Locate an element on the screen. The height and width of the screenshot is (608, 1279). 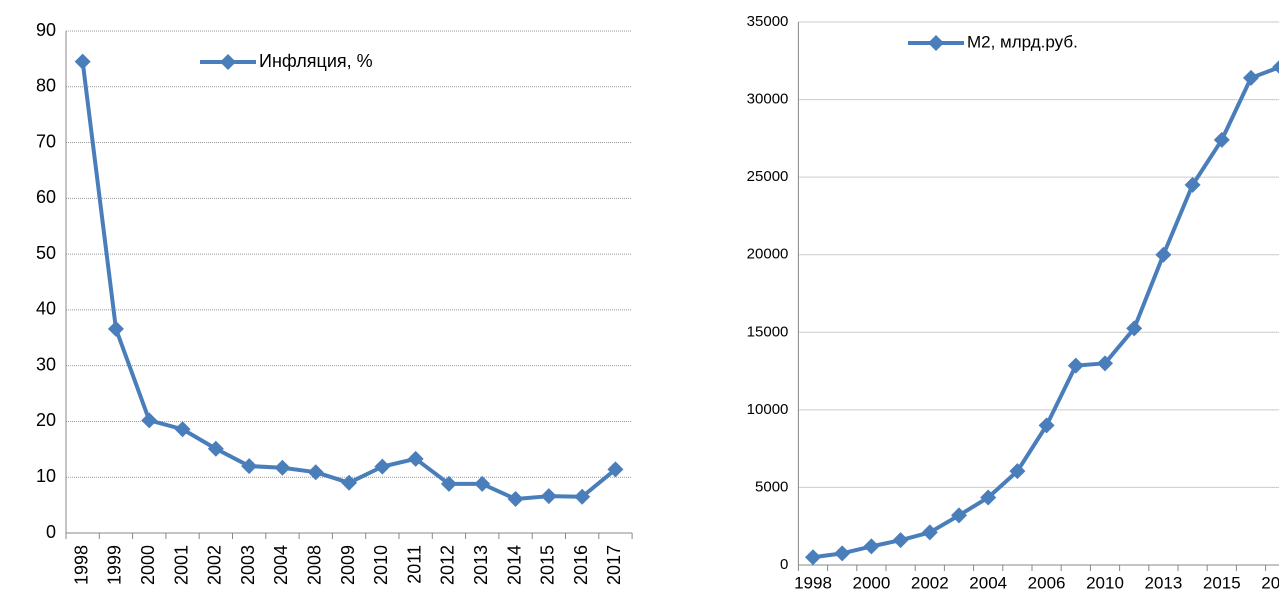
x-tick-label: 2001 is located at coordinates (181, 565).